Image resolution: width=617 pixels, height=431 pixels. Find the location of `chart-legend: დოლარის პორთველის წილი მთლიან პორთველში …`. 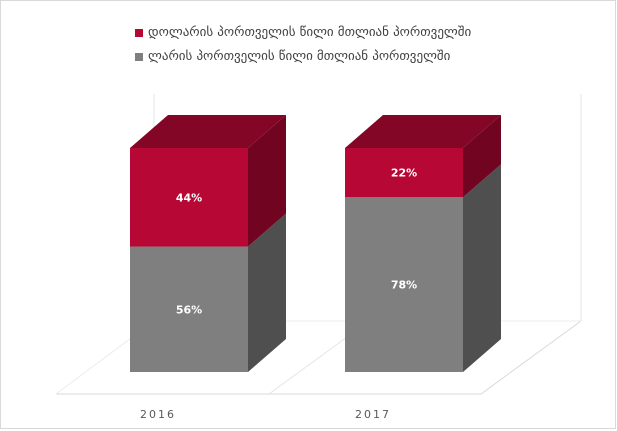

chart-legend: დოლარის პორთველის წილი მთლიან პორთველში … is located at coordinates (303, 49).